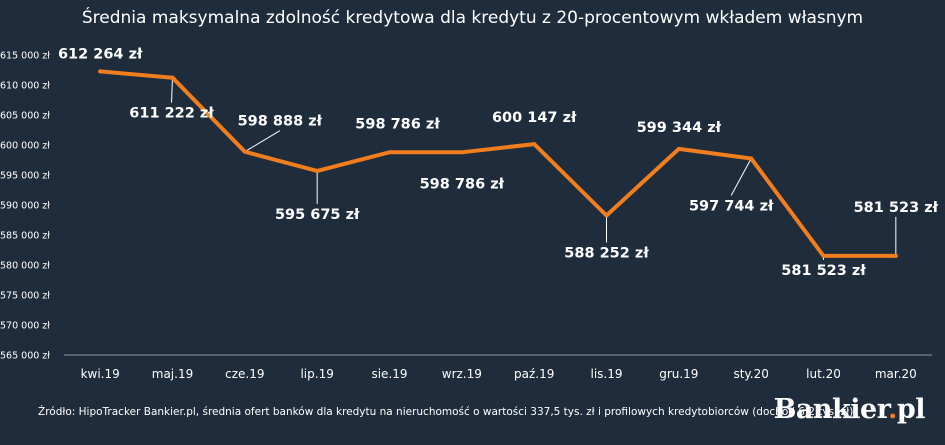 Image resolution: width=945 pixels, height=445 pixels. What do you see at coordinates (25, 296) in the screenshot?
I see `y-tick-label: 575 000 zł` at bounding box center [25, 296].